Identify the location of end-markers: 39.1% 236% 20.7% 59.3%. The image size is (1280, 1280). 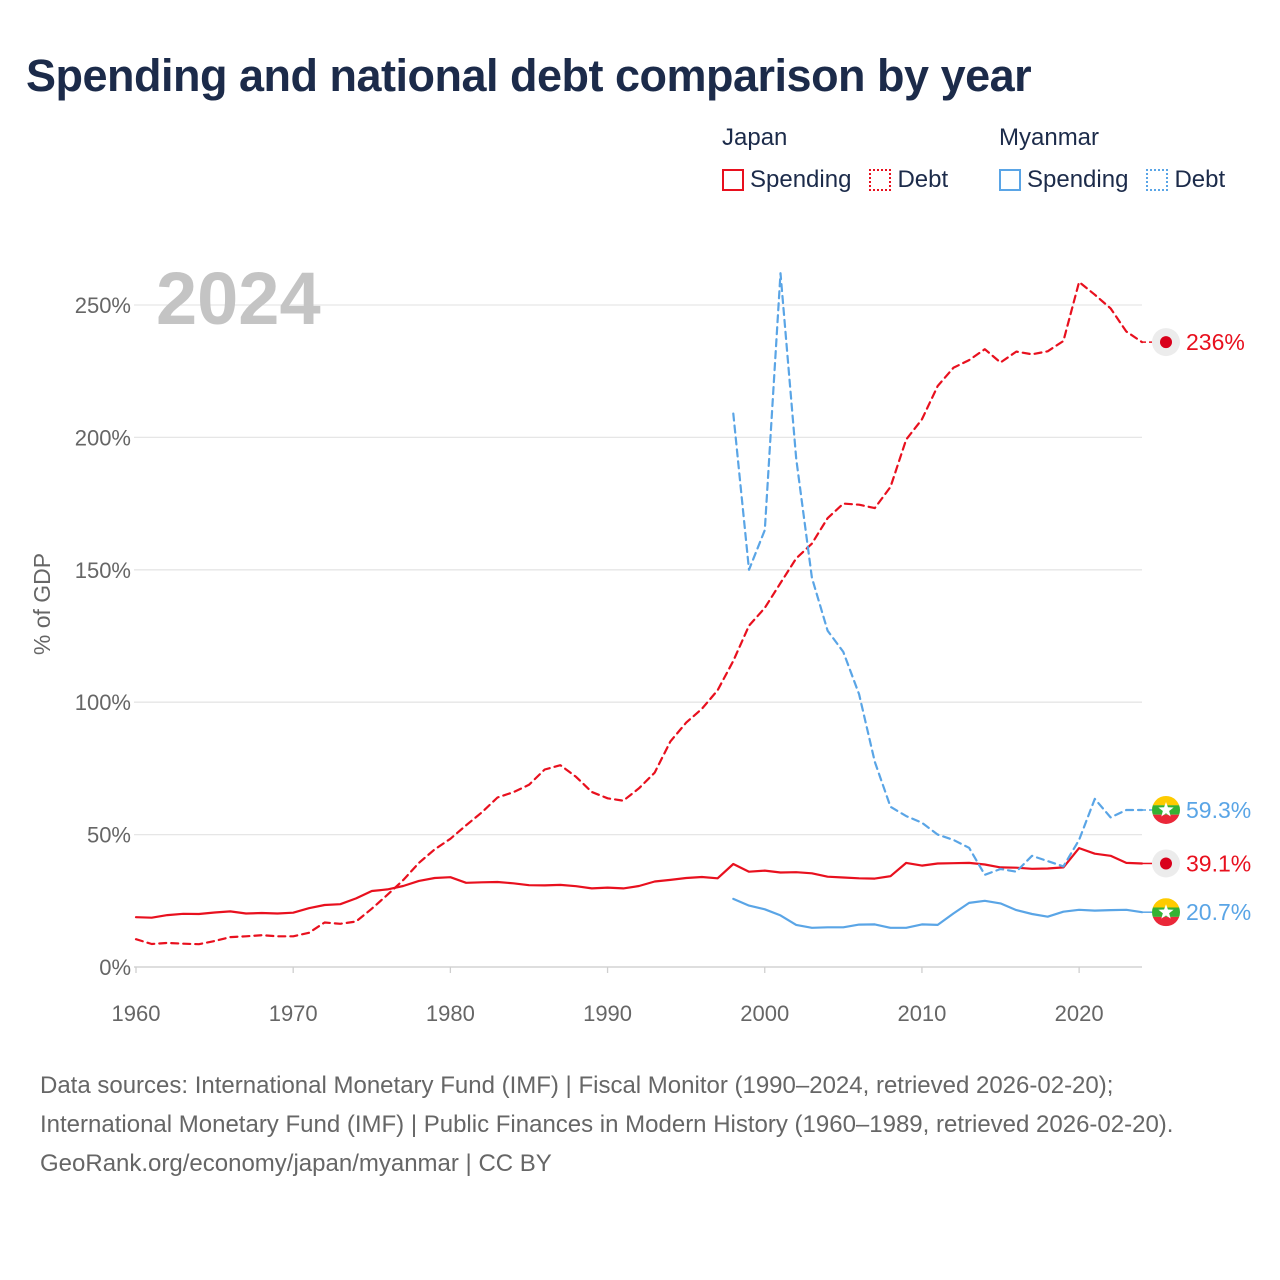
(1196, 627).